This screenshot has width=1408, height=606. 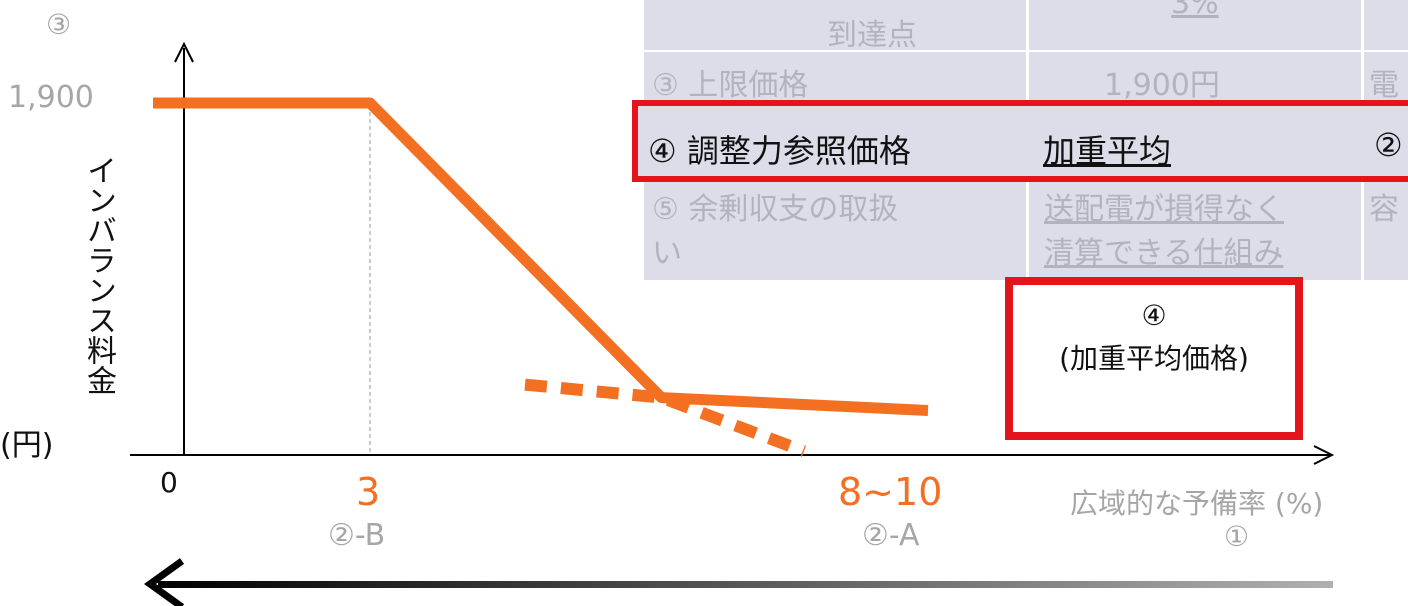 I want to click on table-row-surplus-value-cont: 清算できる仕組み, so click(x=1164, y=253).